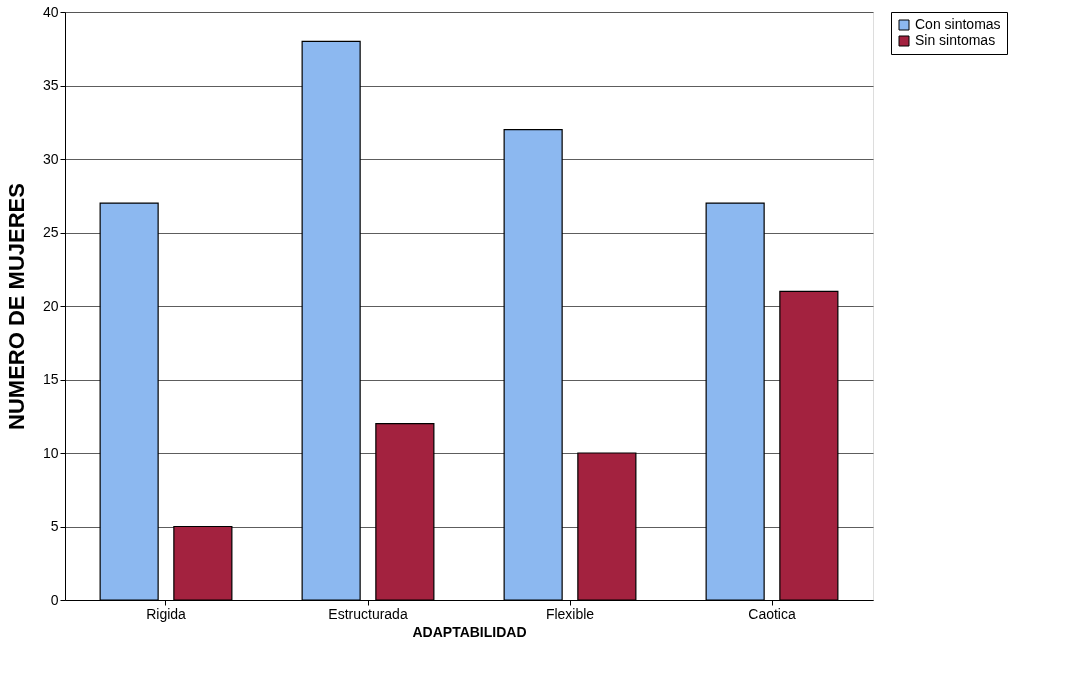  Describe the element at coordinates (50, 379) in the screenshot. I see `y-tick-label: 15` at that location.